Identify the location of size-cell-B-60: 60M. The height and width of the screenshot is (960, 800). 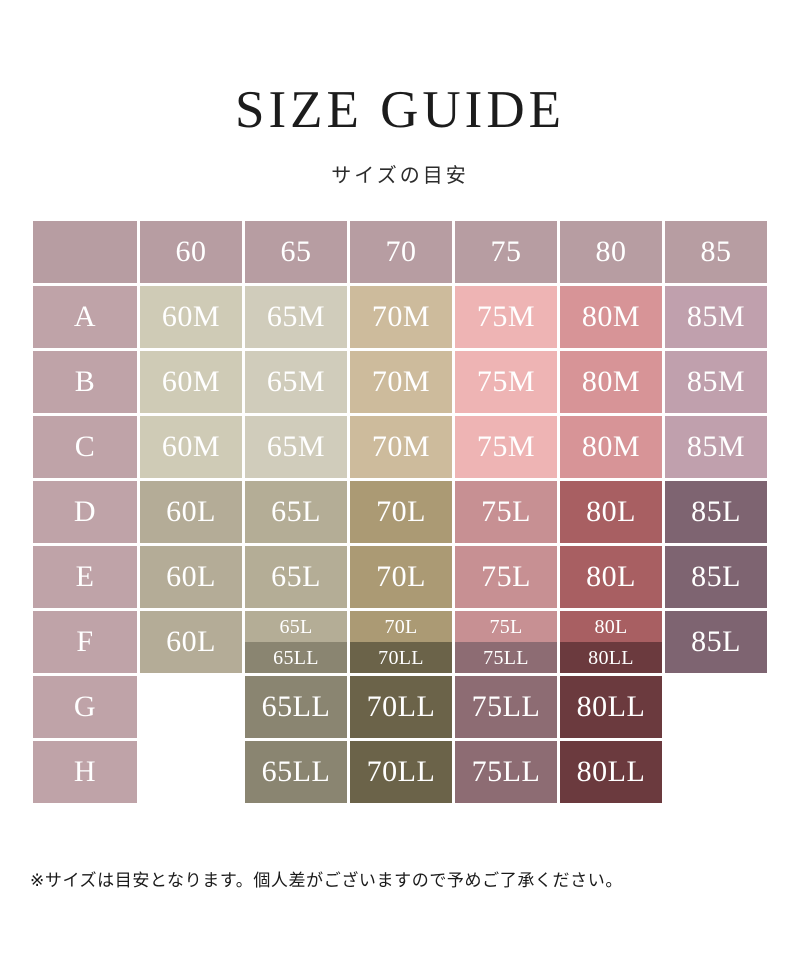
(191, 382).